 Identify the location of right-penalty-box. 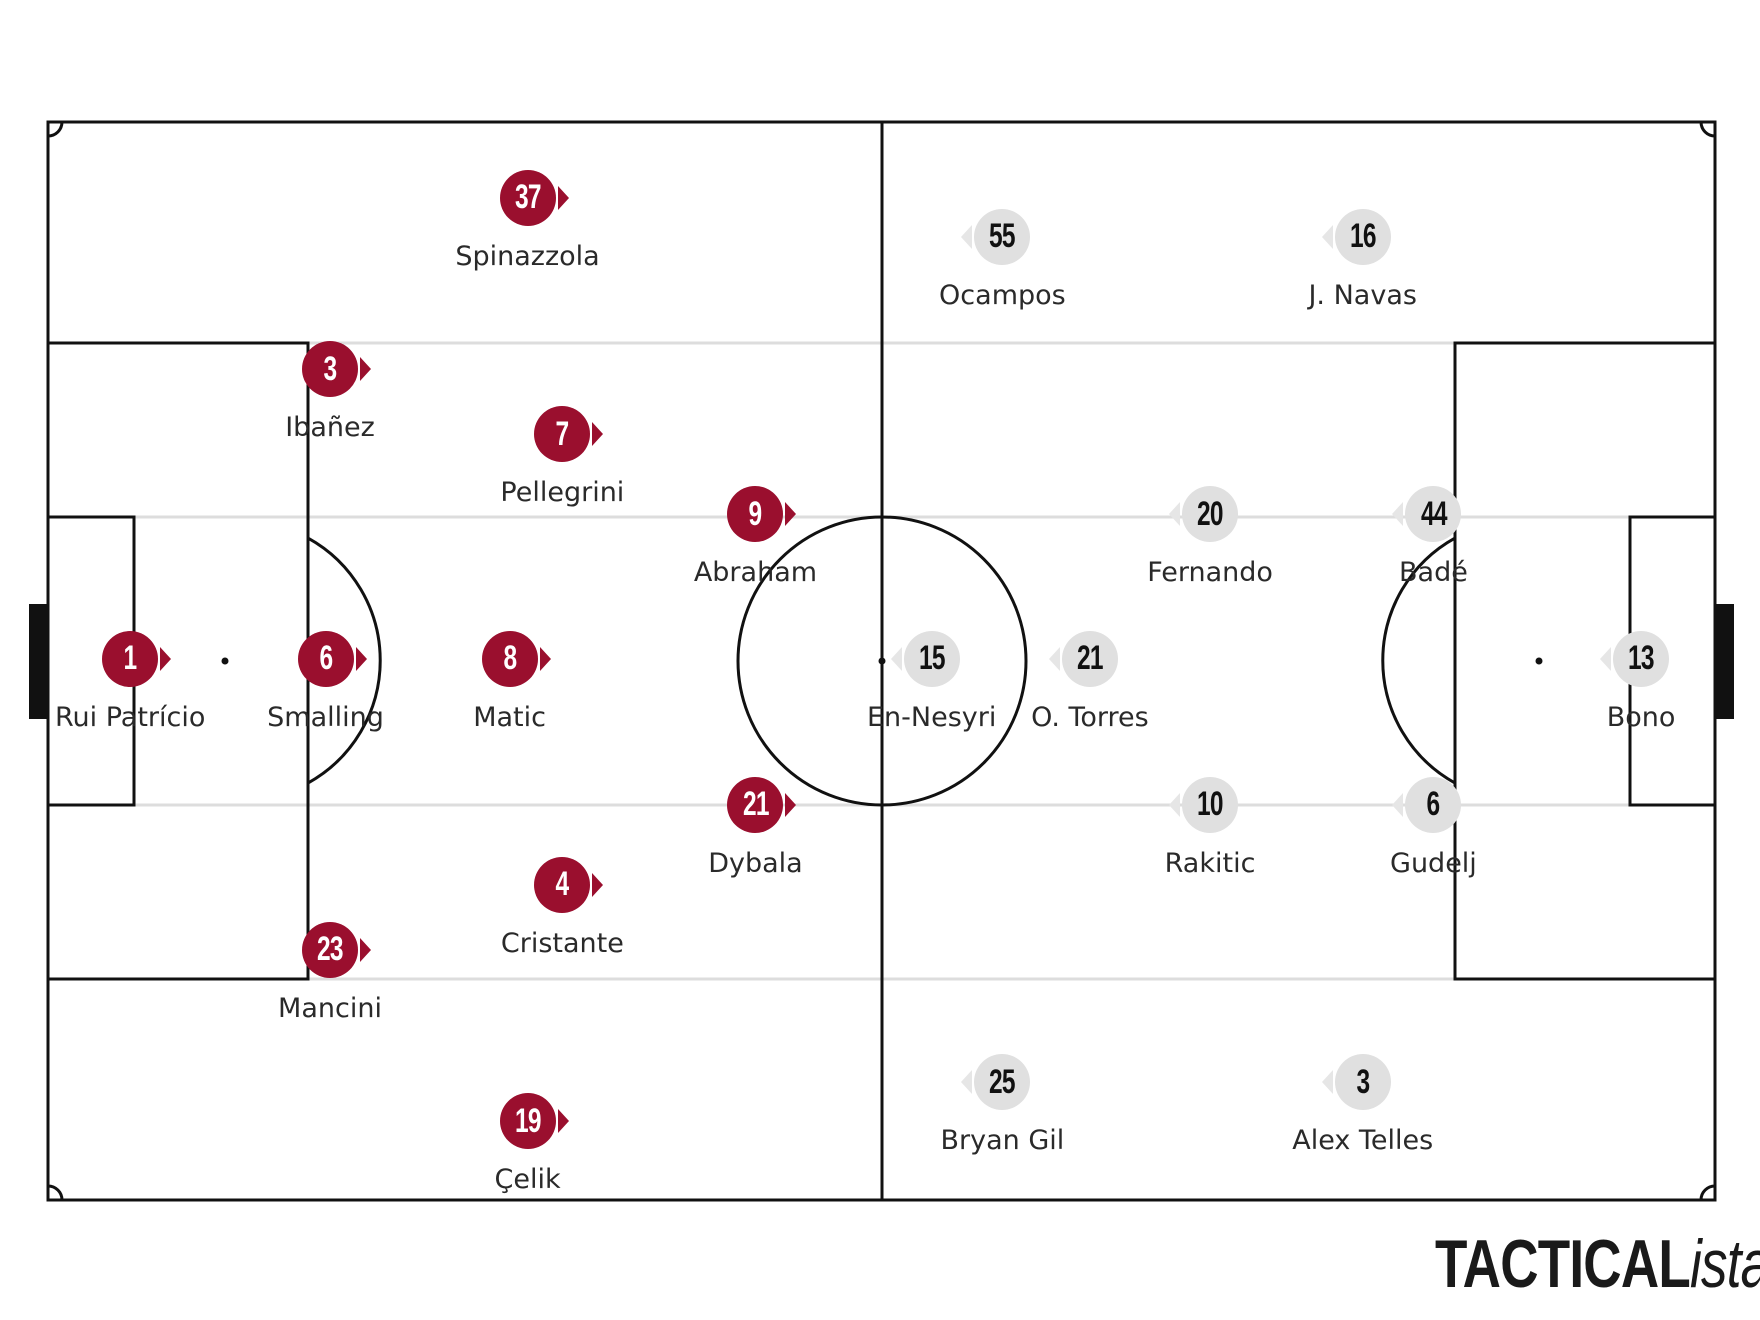
(1585, 661).